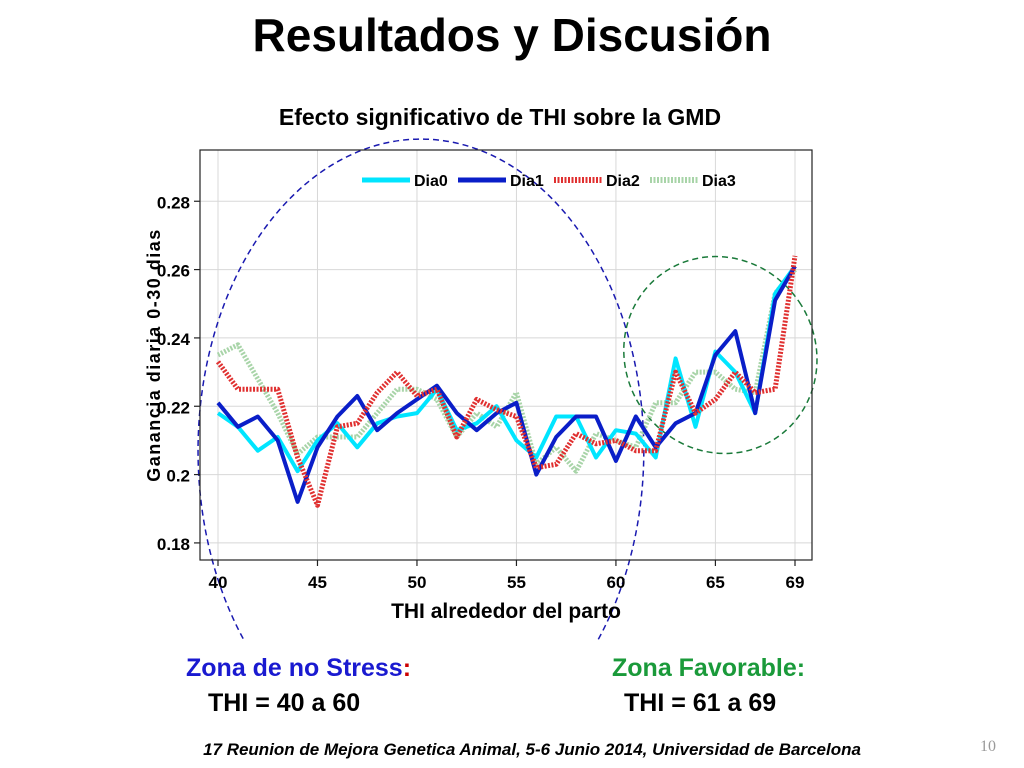  Describe the element at coordinates (516, 582) in the screenshot. I see `x-tick-label: 55` at that location.